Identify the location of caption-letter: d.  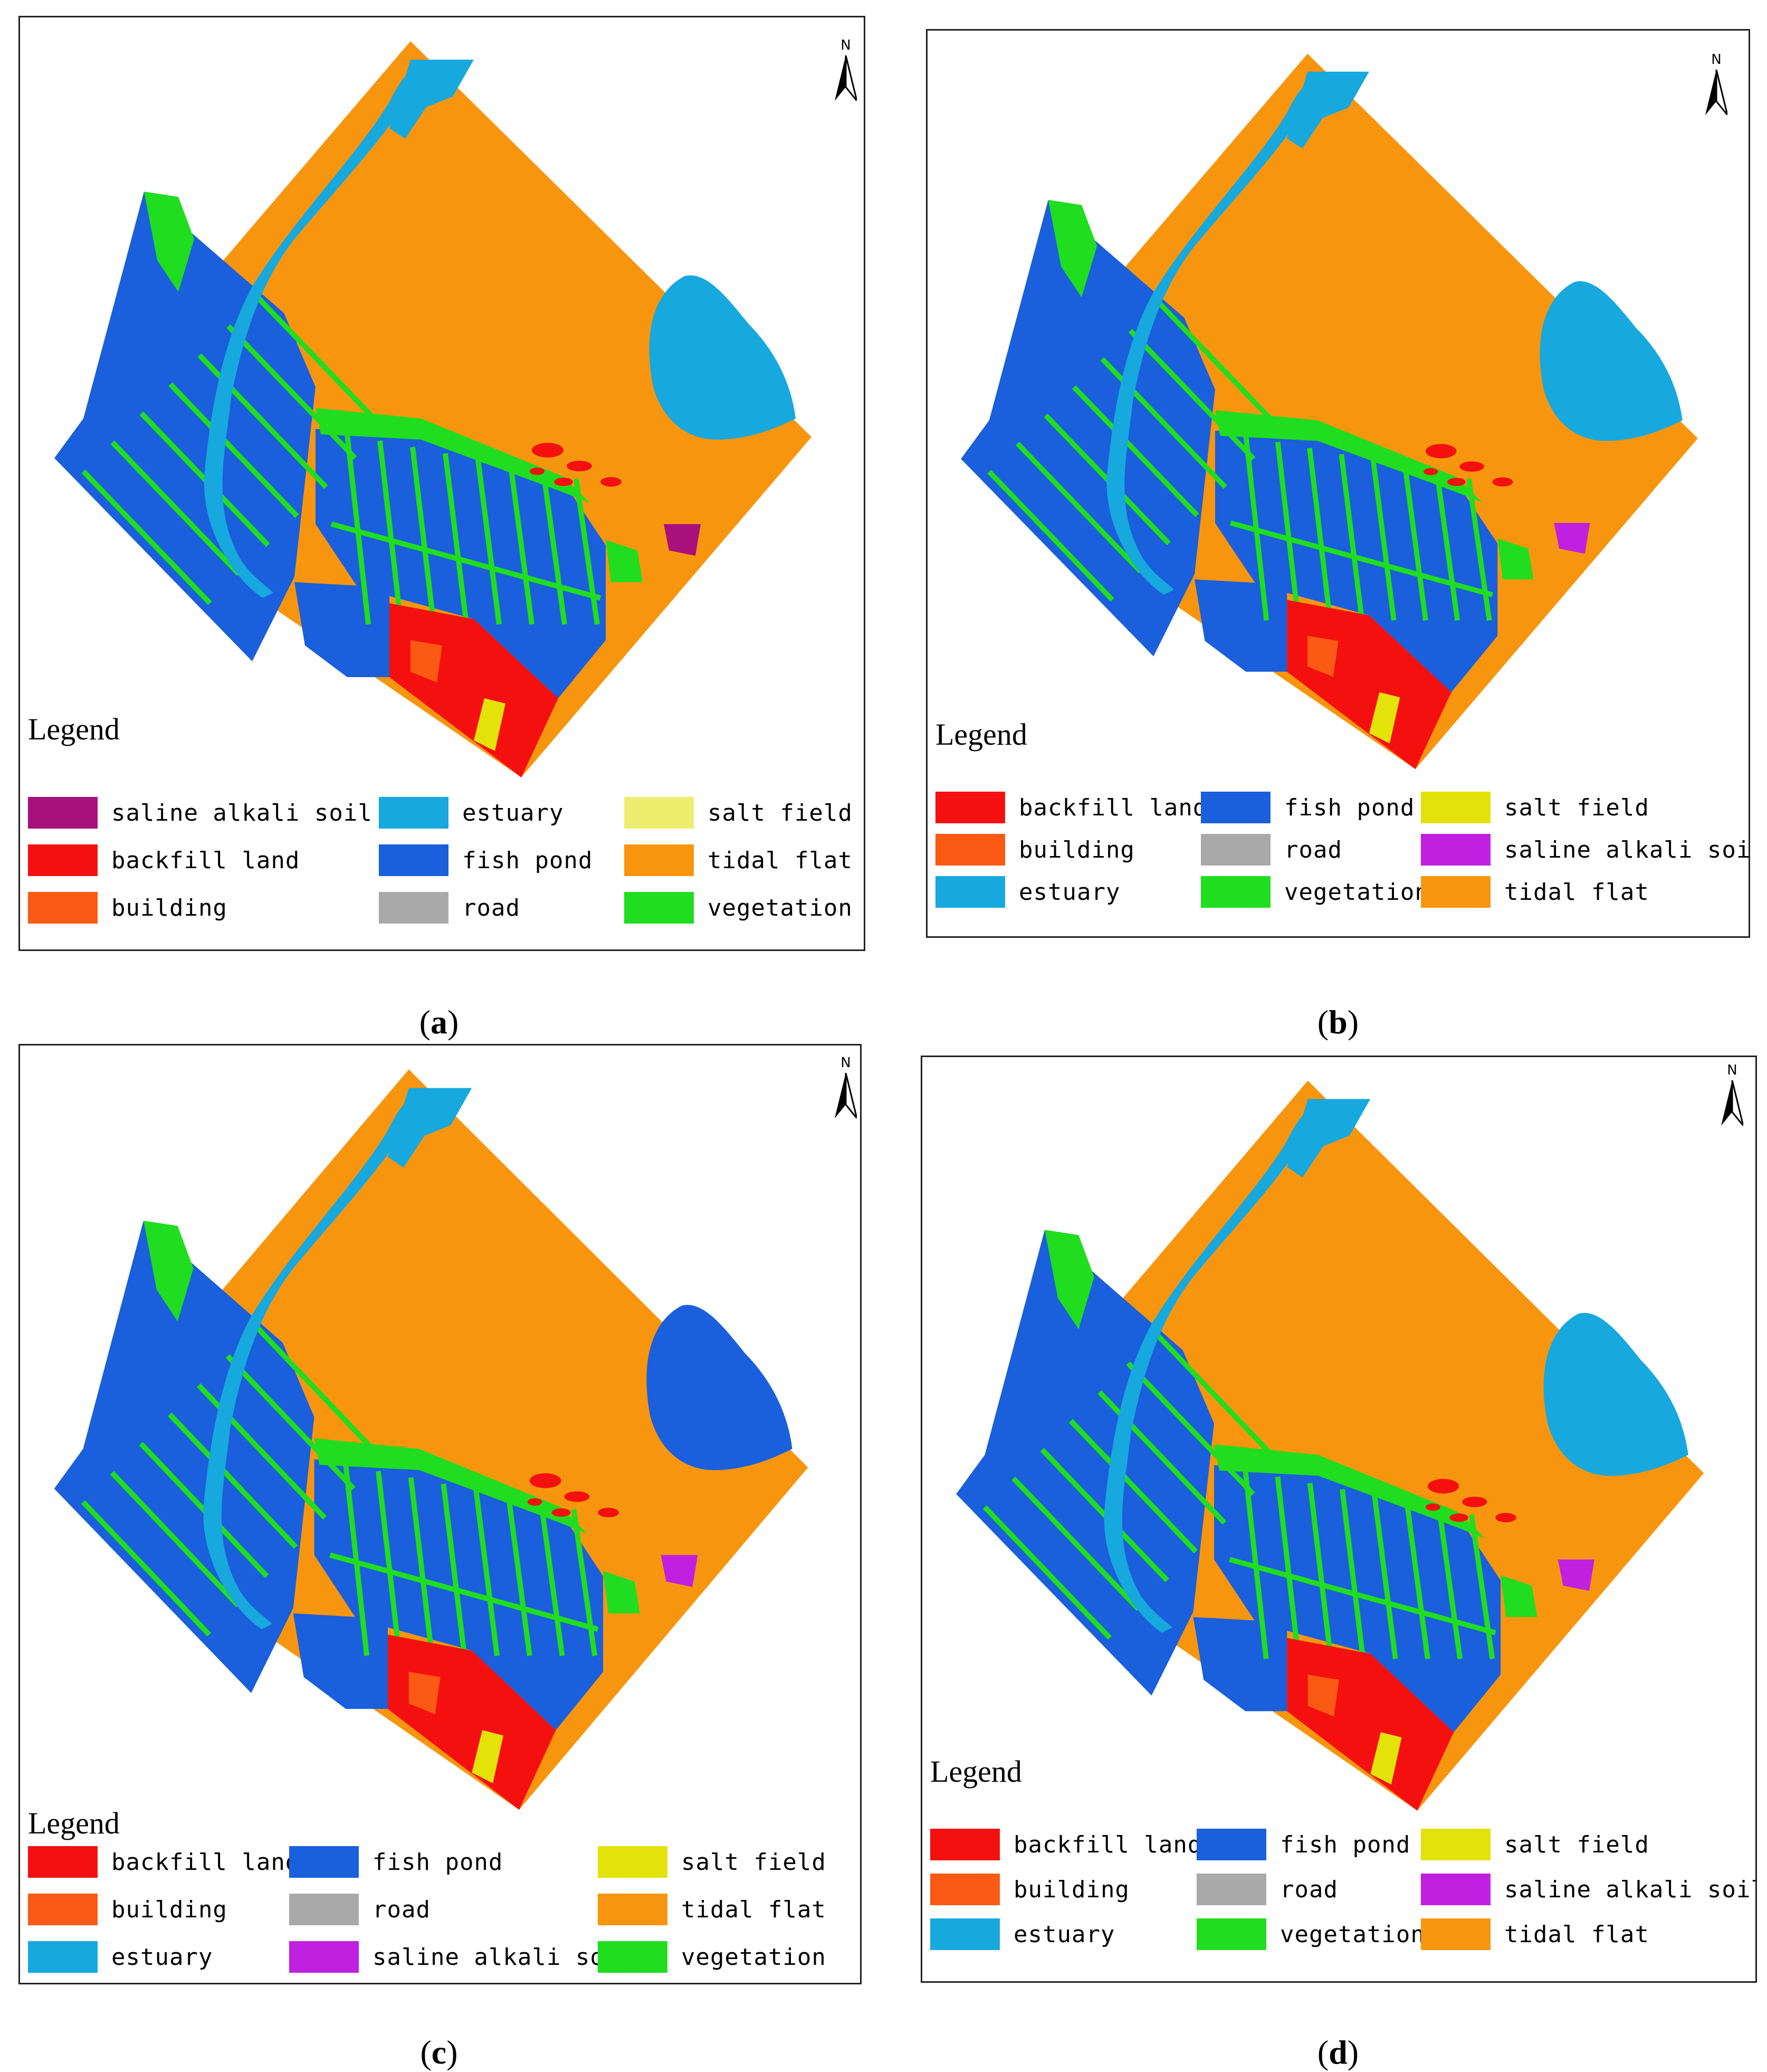
(1338, 2052).